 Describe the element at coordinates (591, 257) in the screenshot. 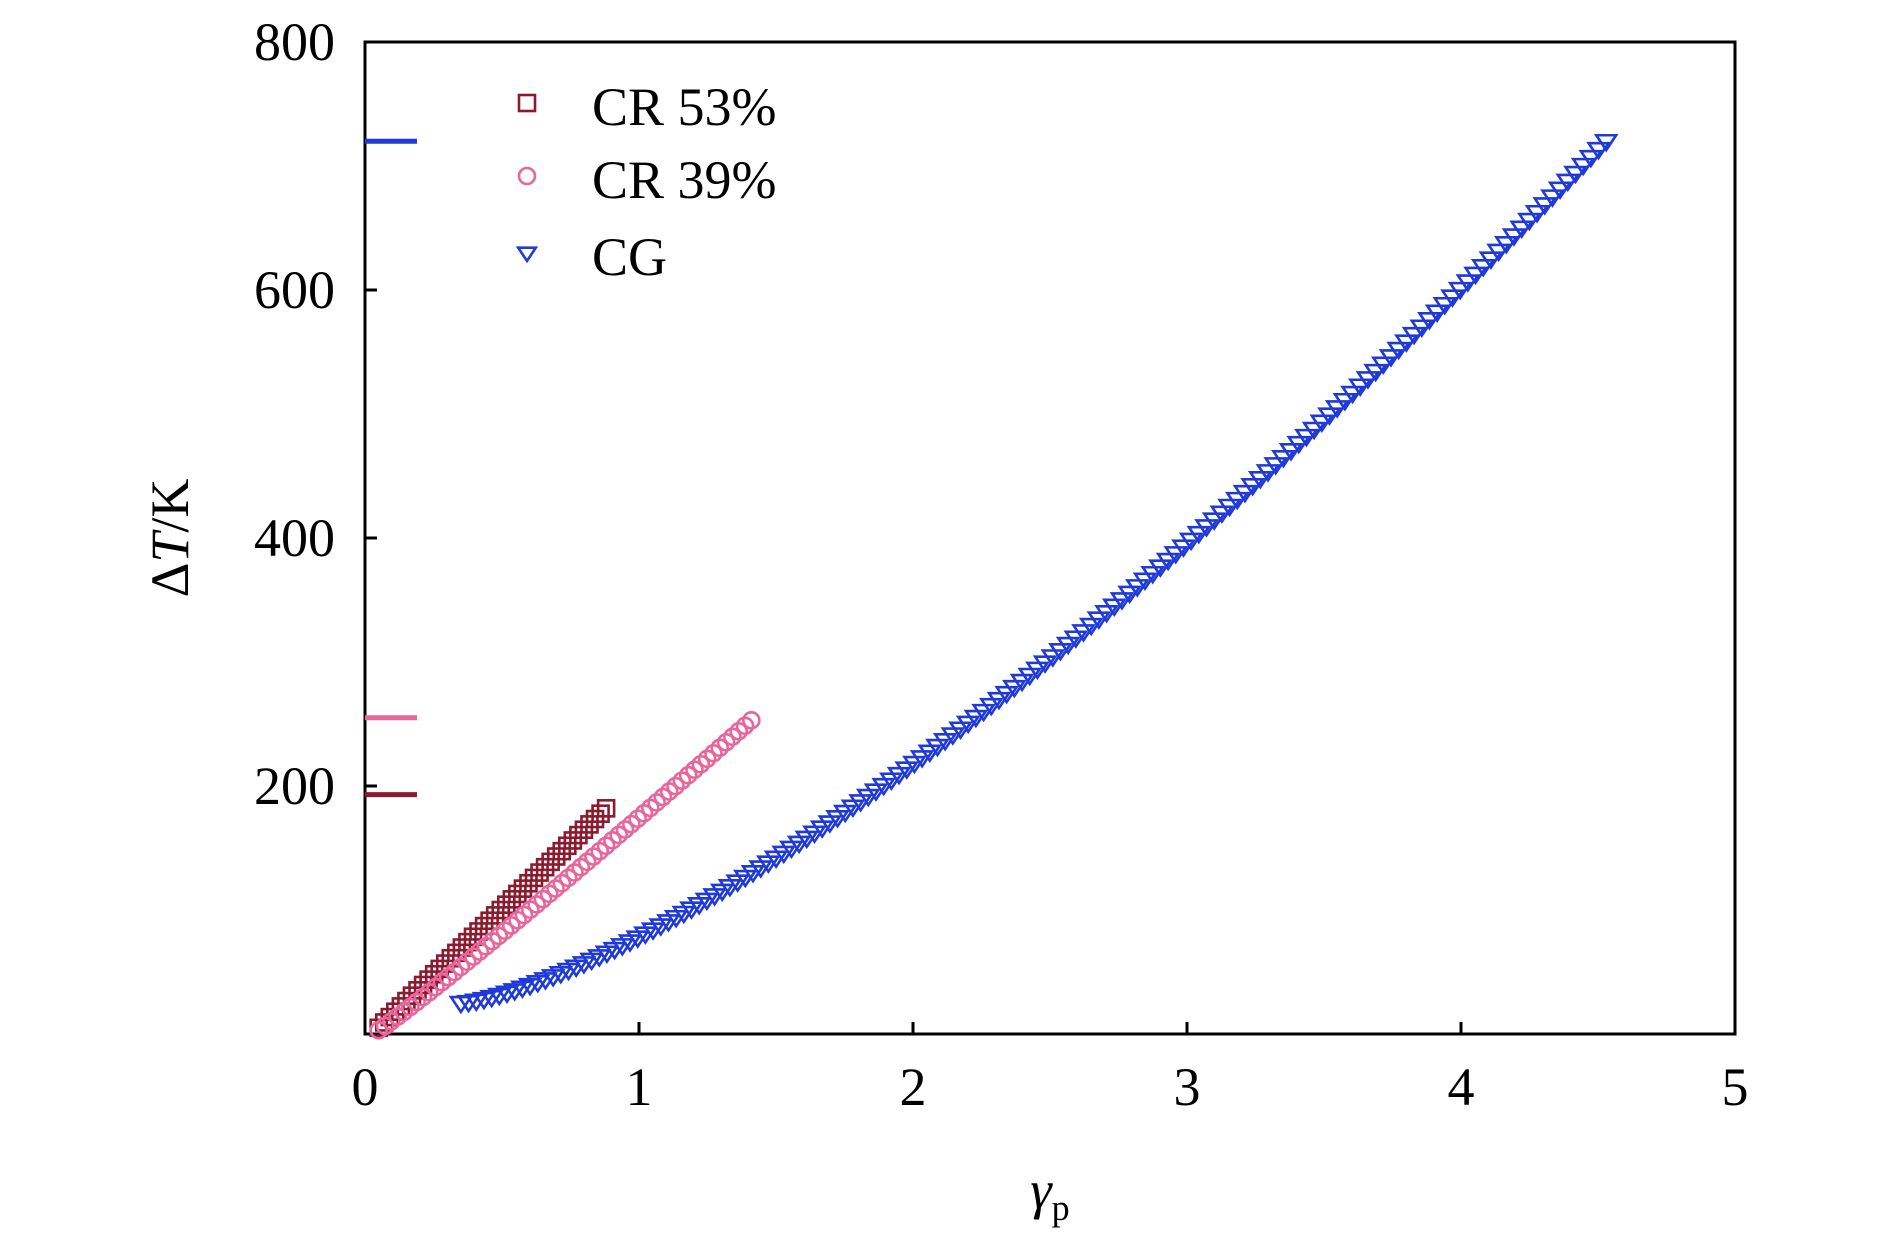

I see `legend-item: CG` at that location.